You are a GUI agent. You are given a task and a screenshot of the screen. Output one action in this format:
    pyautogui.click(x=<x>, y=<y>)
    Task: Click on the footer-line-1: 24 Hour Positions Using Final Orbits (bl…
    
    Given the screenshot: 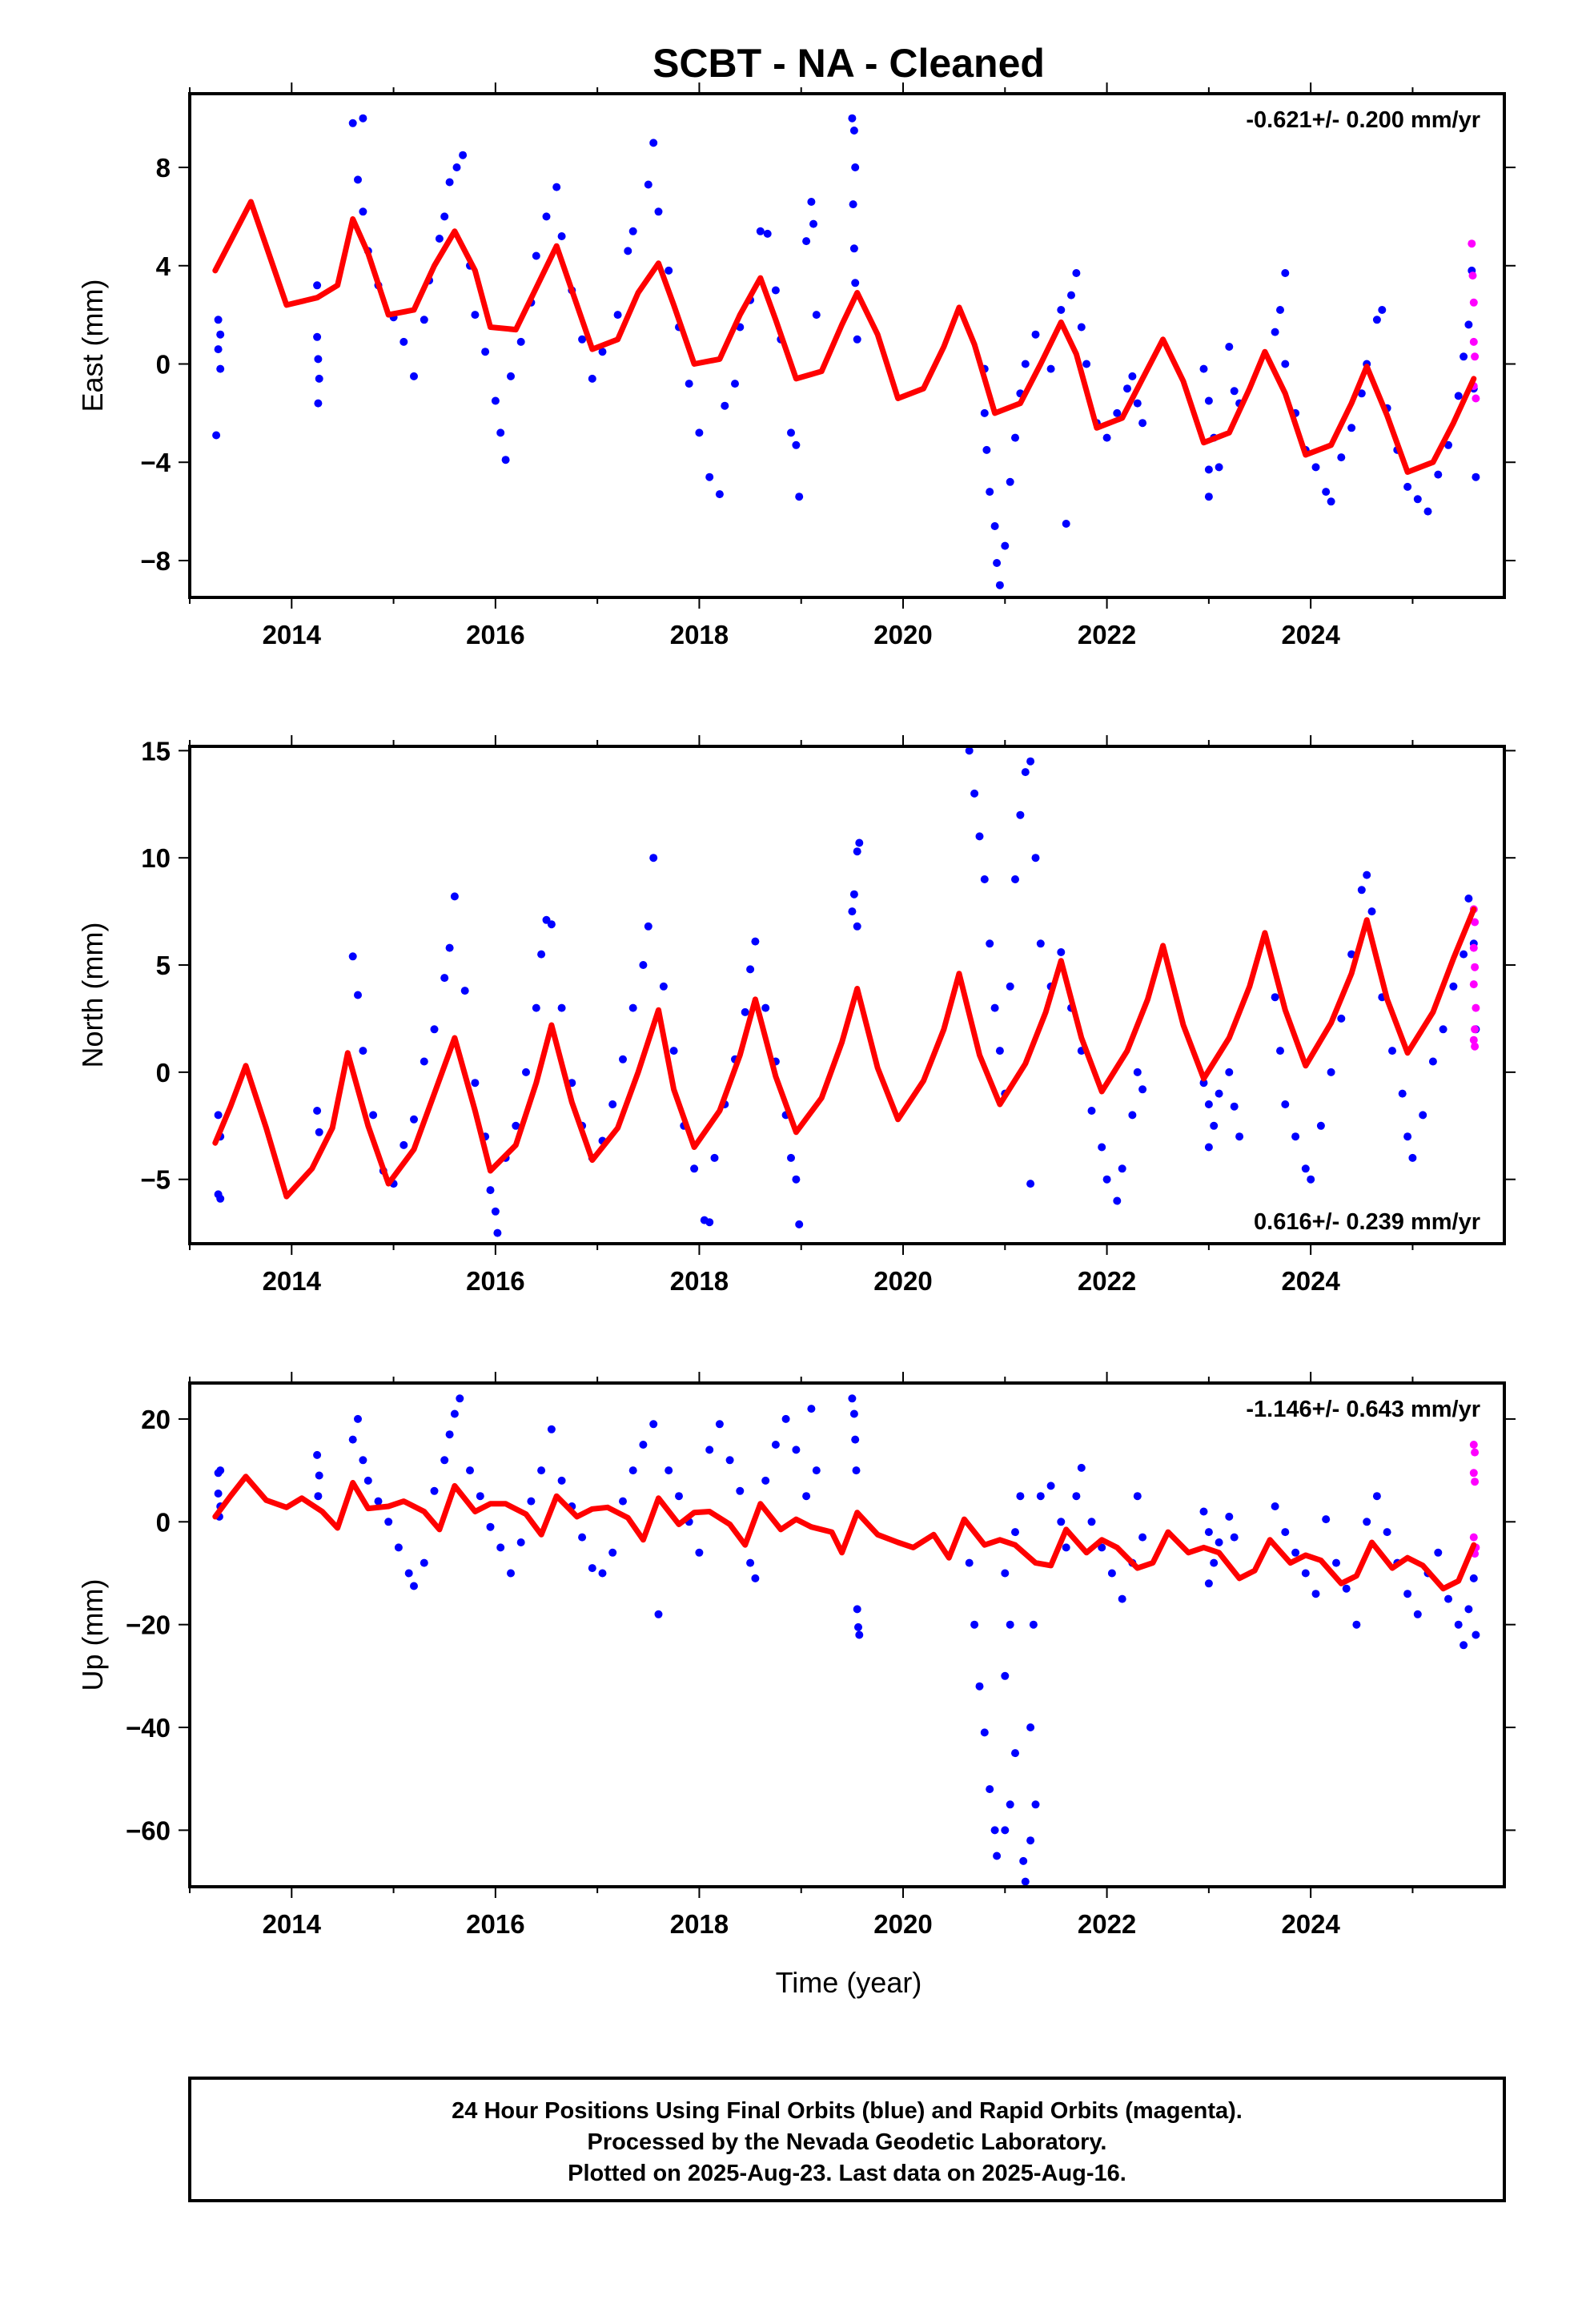 What is the action you would take?
    pyautogui.click(x=847, y=2111)
    